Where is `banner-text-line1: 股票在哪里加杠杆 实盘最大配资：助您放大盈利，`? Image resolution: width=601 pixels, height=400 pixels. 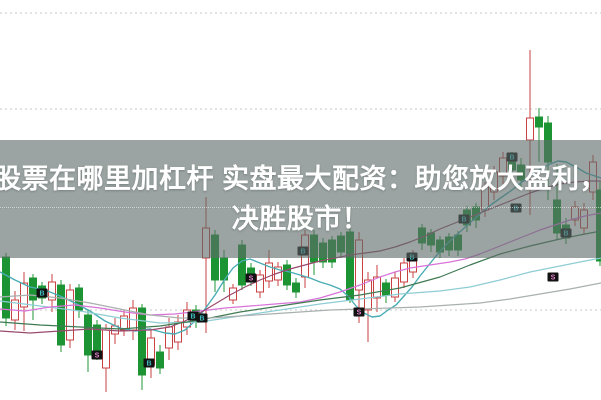
banner-text-line1: 股票在哪里加杠杆 实盘最大配资：助您放大盈利， is located at coordinates (300, 179).